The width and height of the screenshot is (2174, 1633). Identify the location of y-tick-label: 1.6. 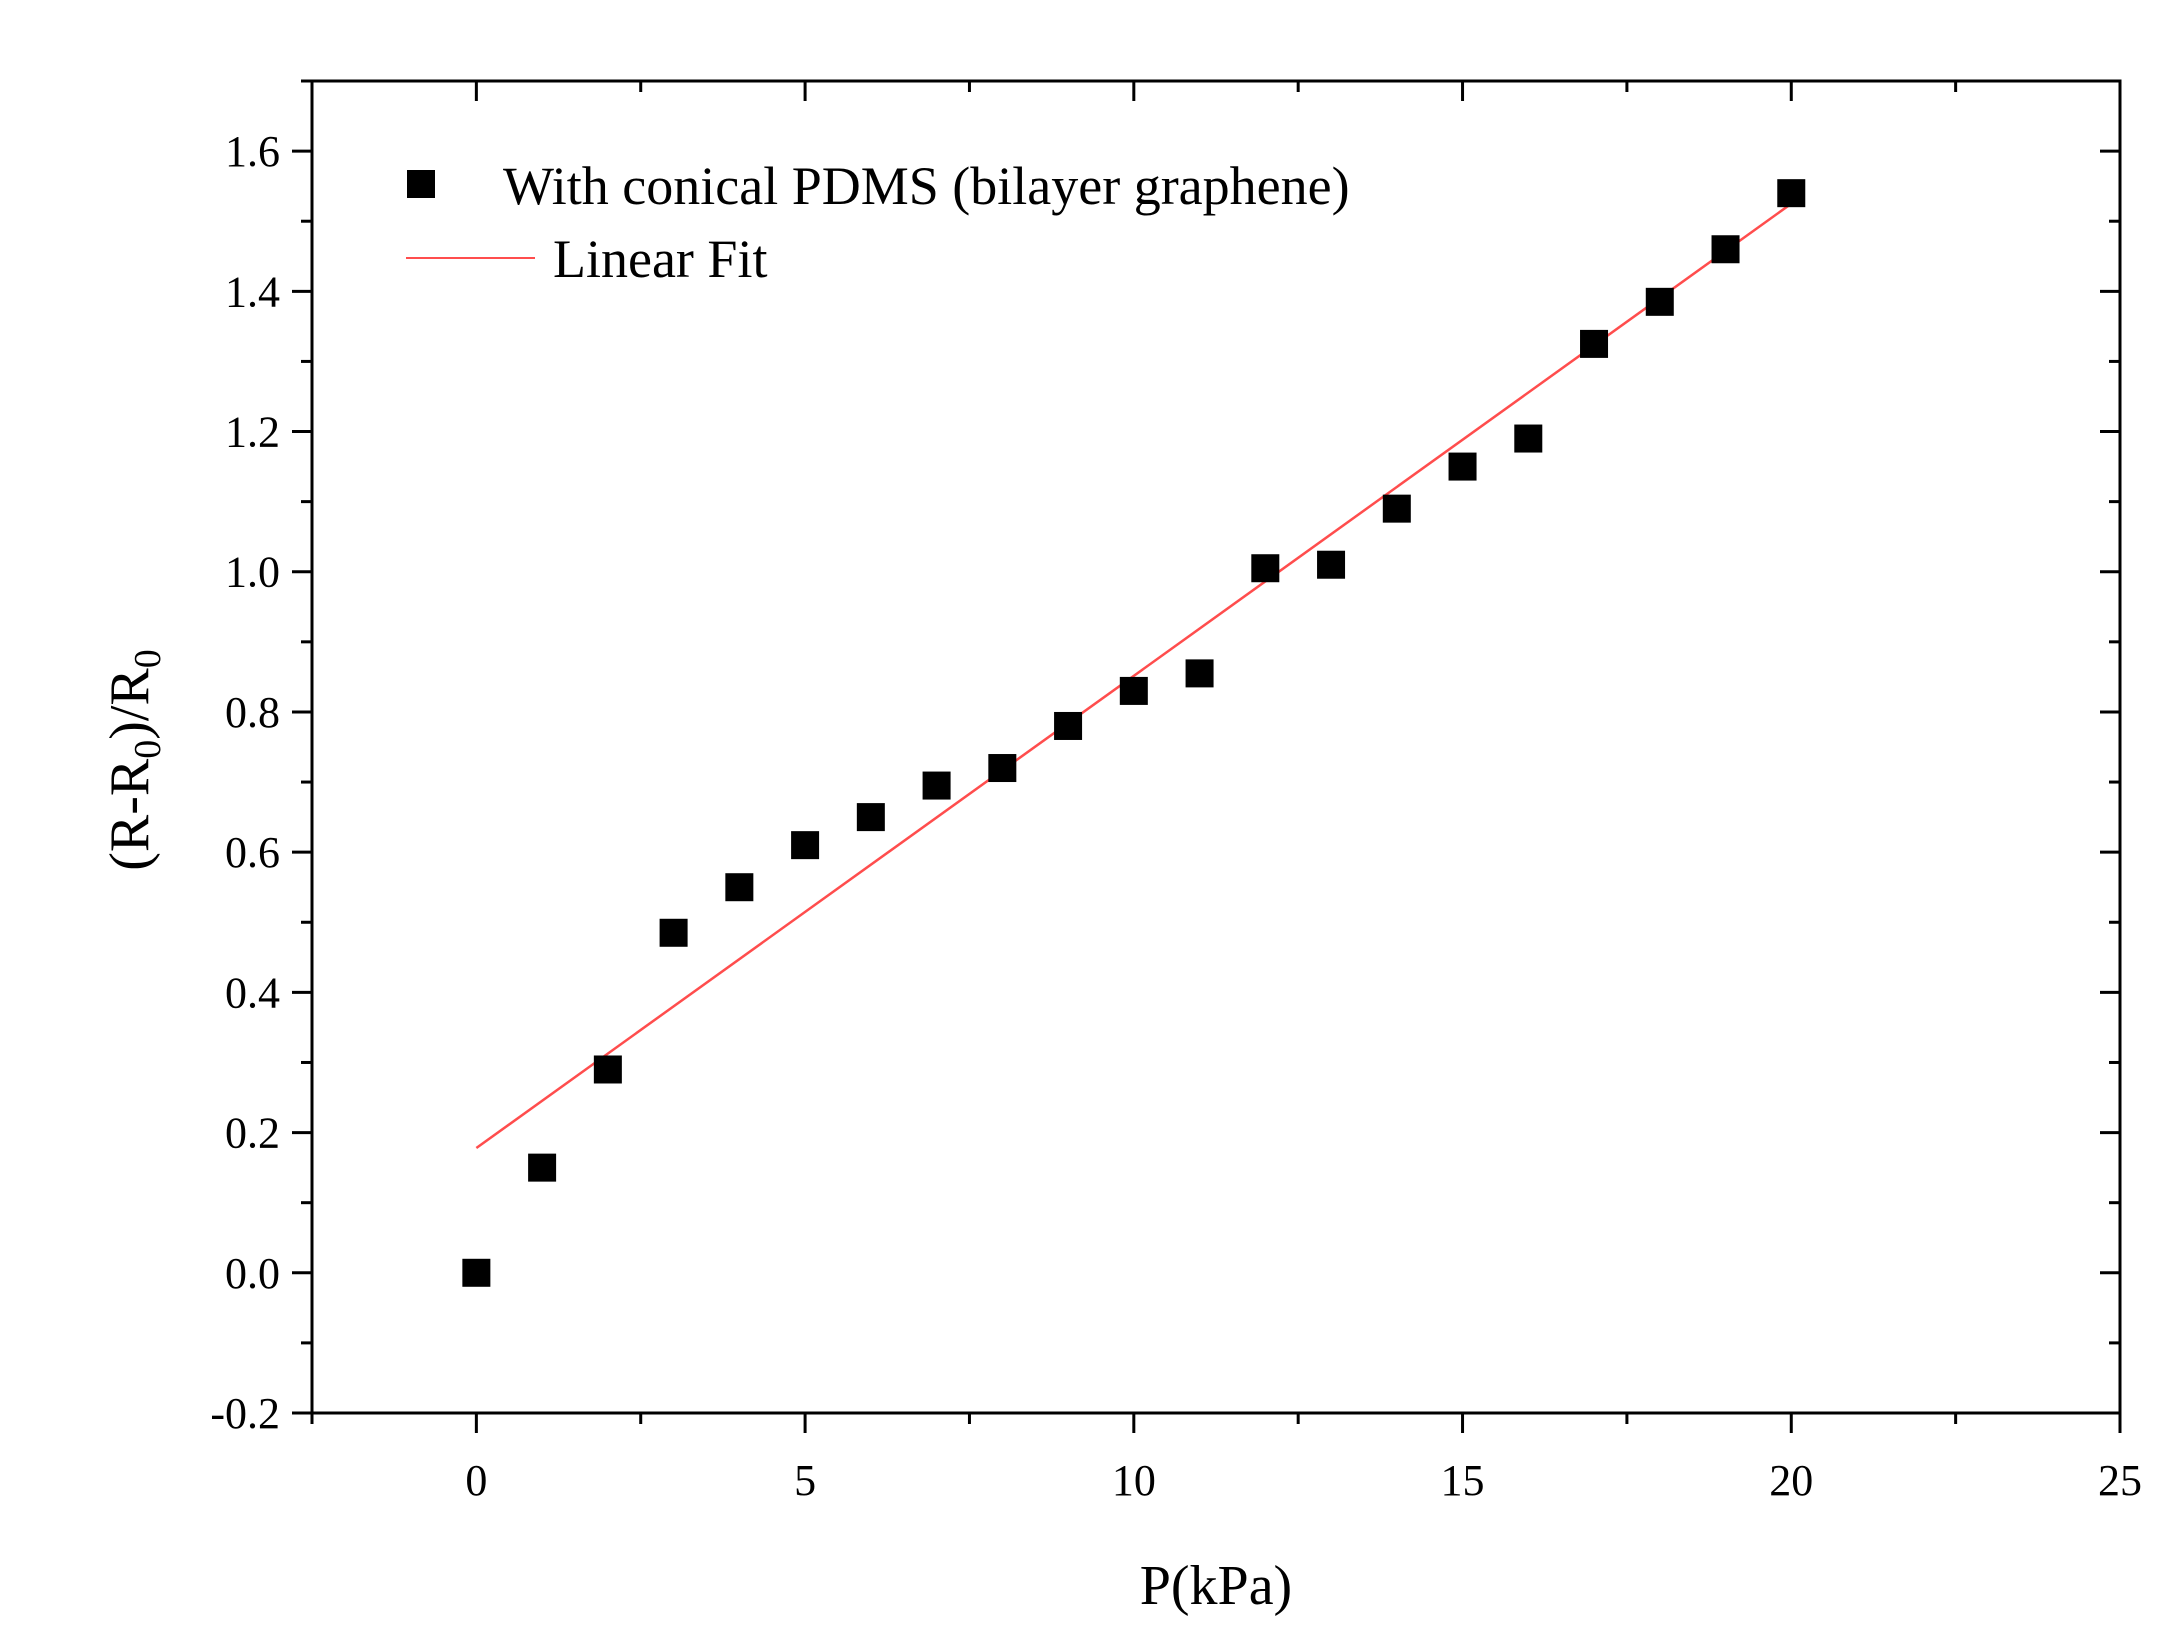
(252, 151).